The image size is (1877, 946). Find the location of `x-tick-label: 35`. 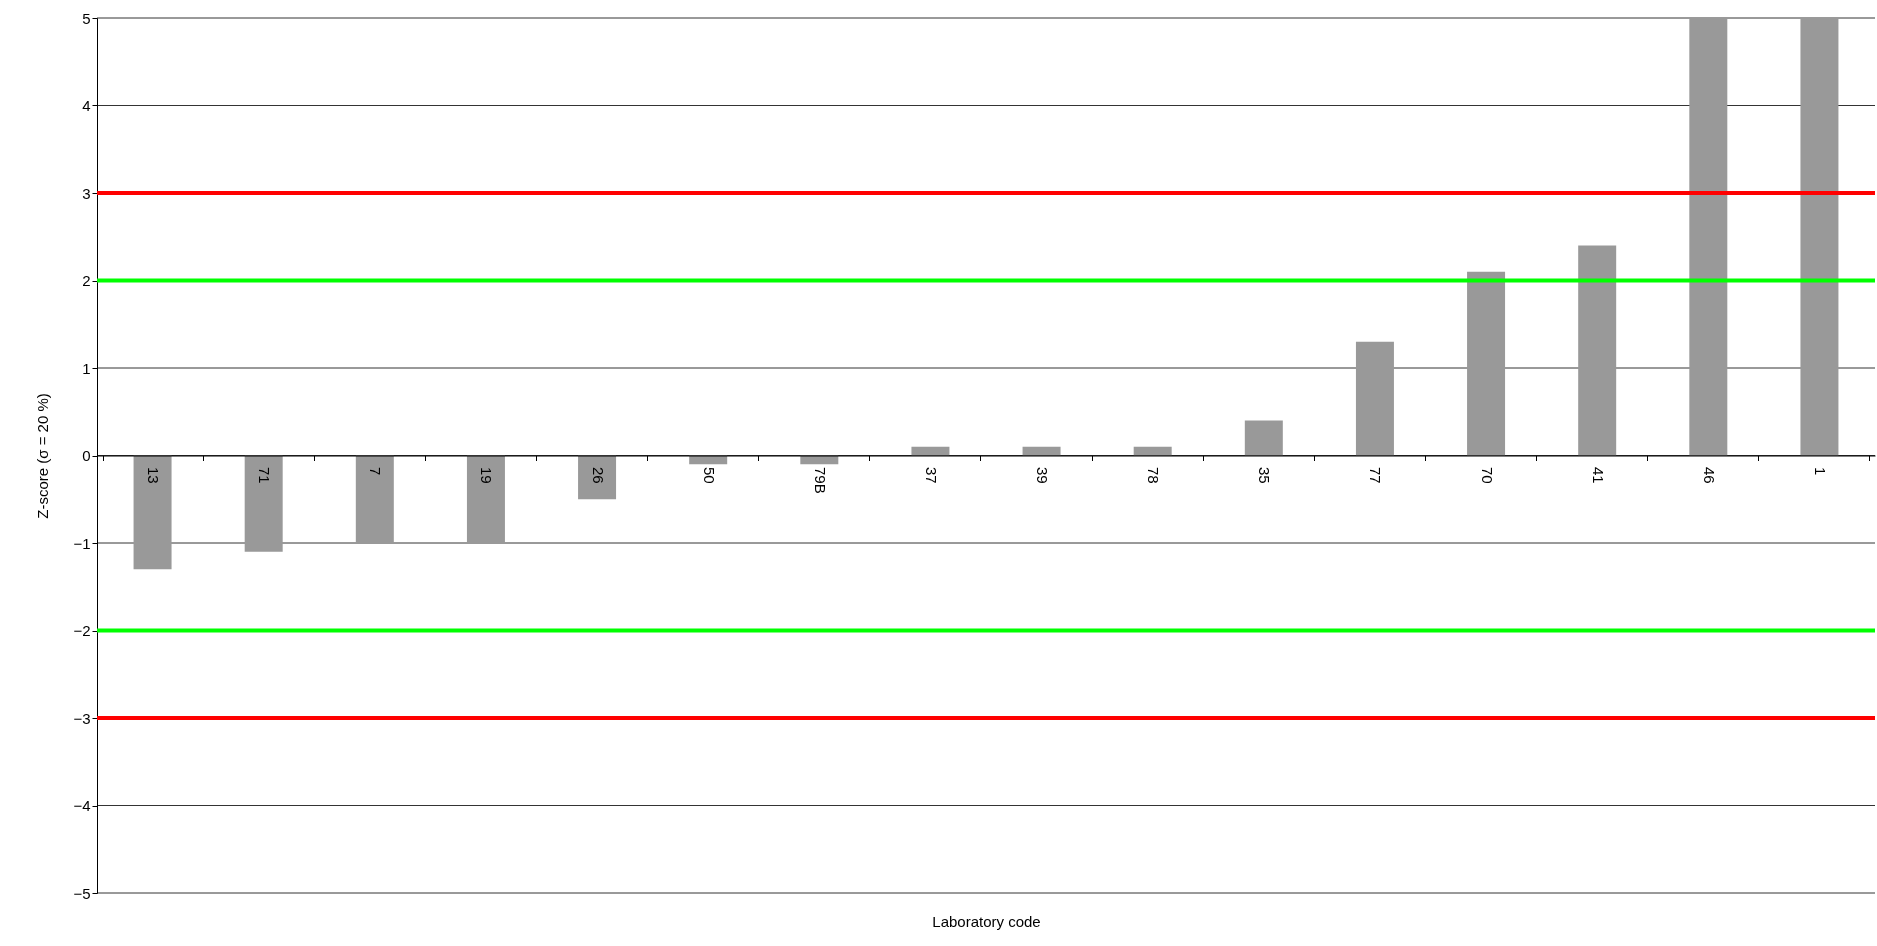

x-tick-label: 35 is located at coordinates (1265, 475).